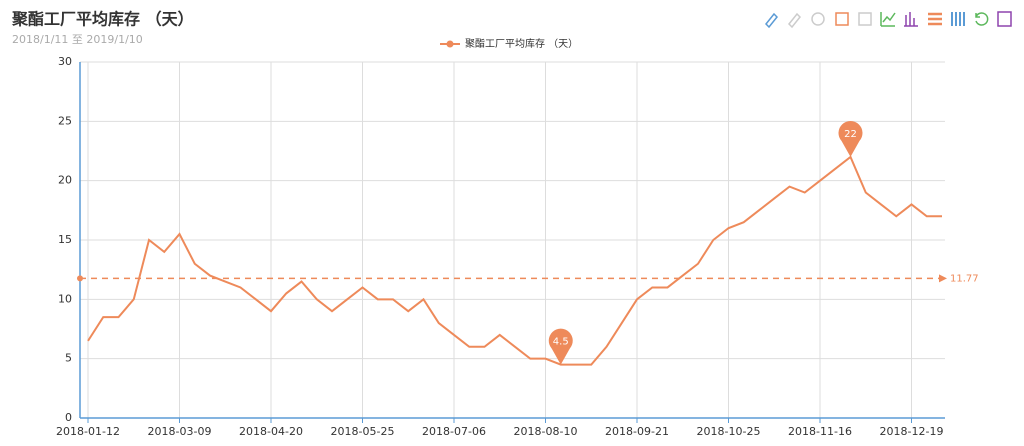  Describe the element at coordinates (546, 431) in the screenshot. I see `x-tick-label: 2018-08-10` at that location.